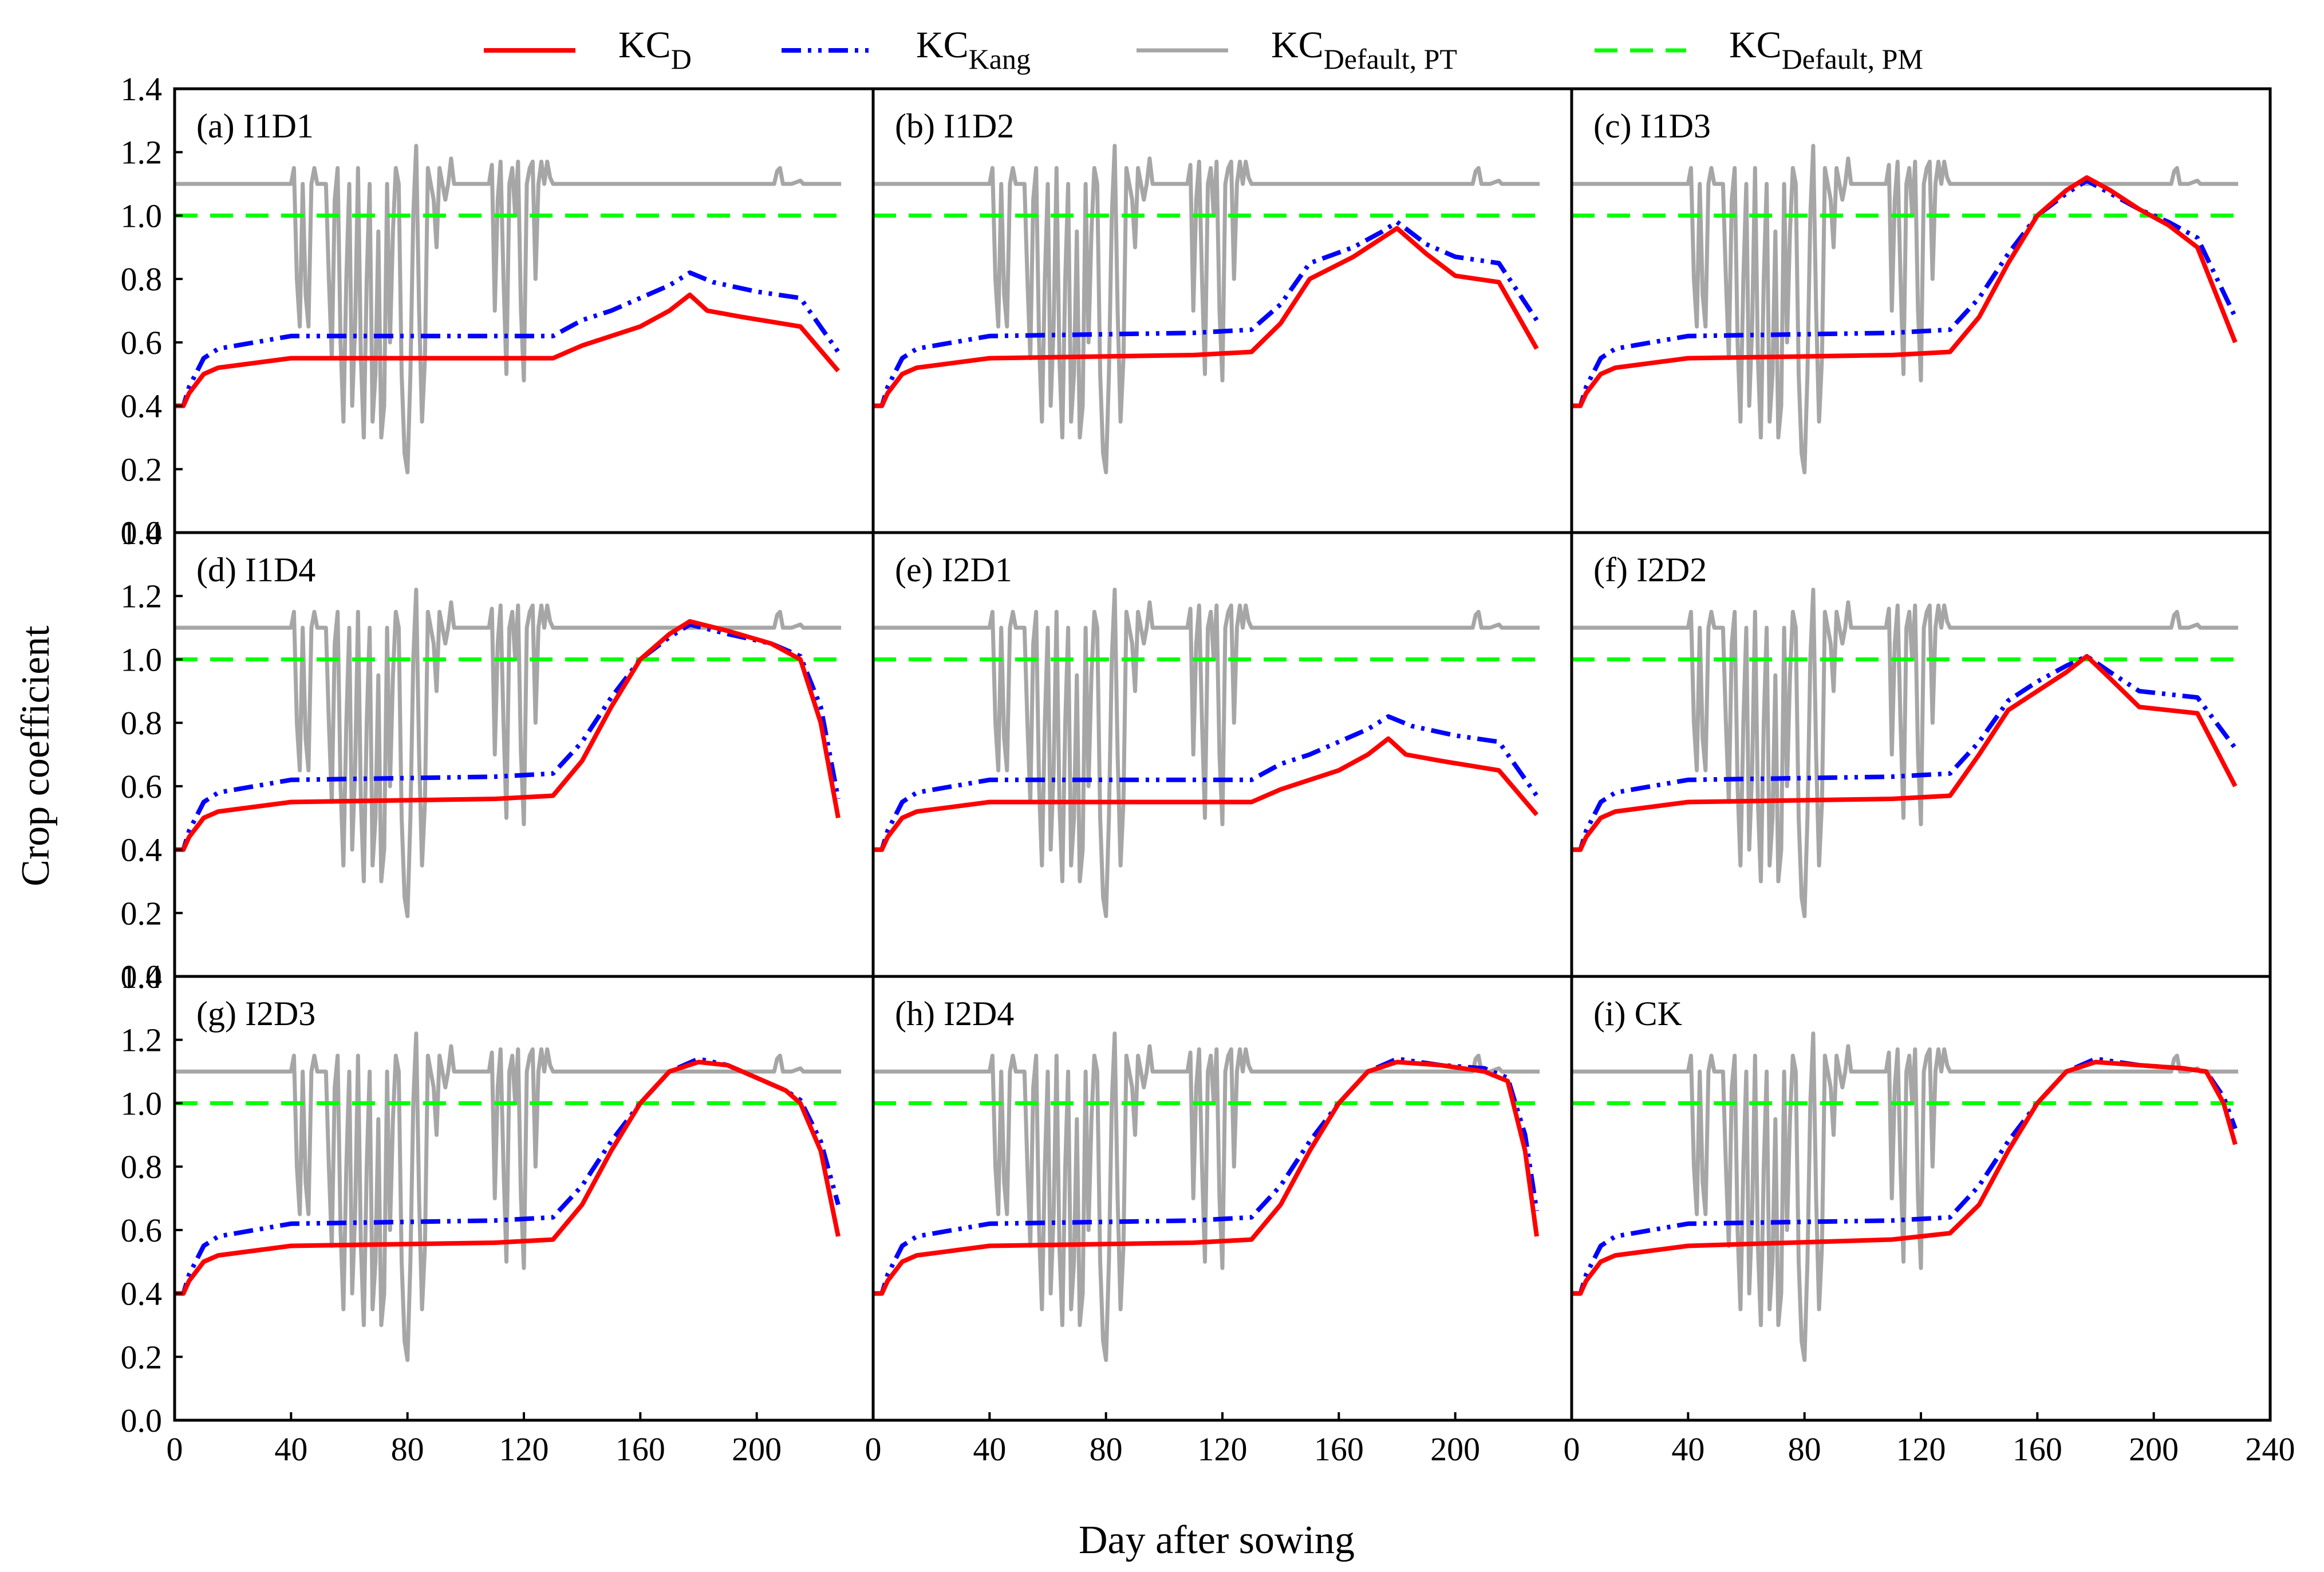 The image size is (2324, 1572). I want to click on x-tick-label: 240, so click(2270, 1449).